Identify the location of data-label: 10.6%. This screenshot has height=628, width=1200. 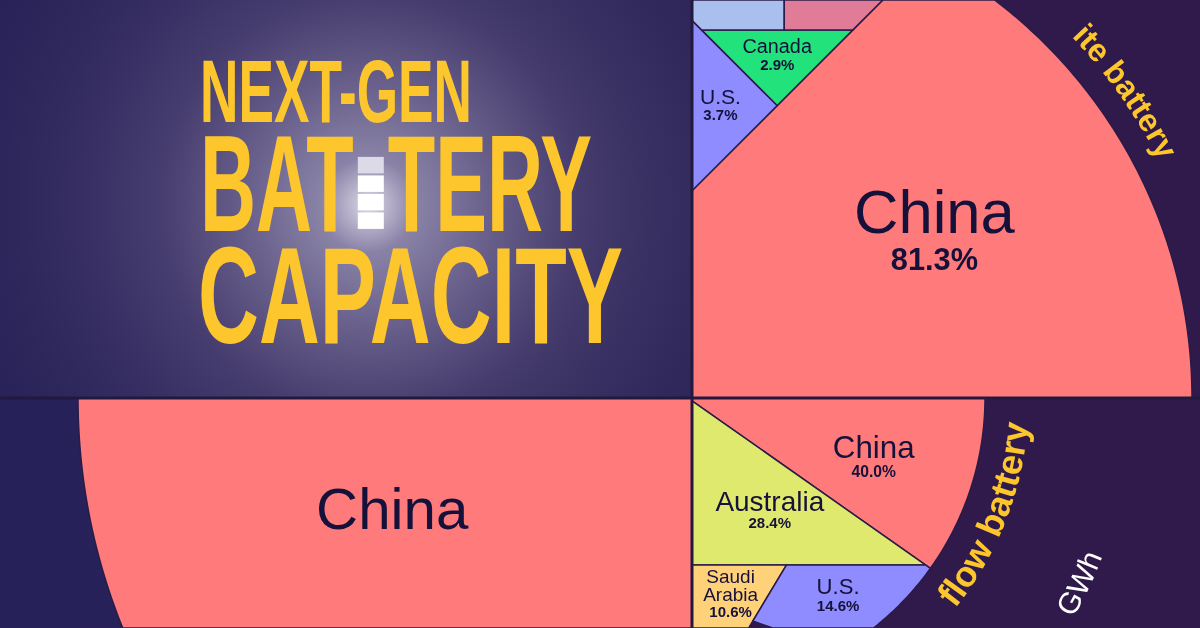
(730, 611).